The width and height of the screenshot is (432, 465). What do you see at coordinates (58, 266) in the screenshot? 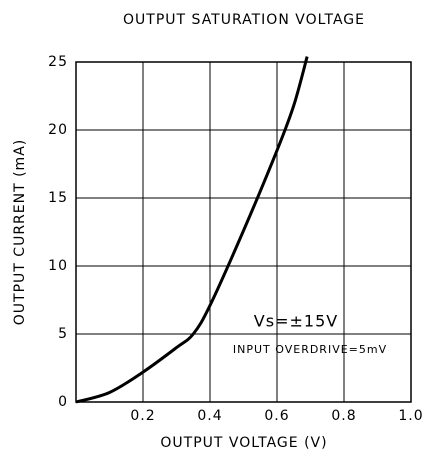
I see `y-tick-label: 10` at bounding box center [58, 266].